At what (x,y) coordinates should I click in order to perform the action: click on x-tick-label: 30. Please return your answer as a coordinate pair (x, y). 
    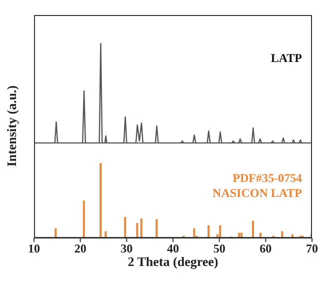
    Looking at the image, I should click on (126, 249).